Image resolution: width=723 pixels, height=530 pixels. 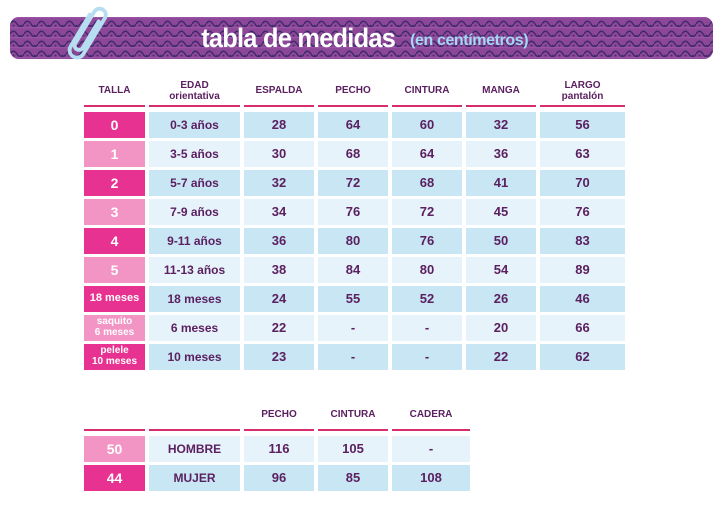 What do you see at coordinates (194, 212) in the screenshot?
I see `measurement-cell: 7-9 años` at bounding box center [194, 212].